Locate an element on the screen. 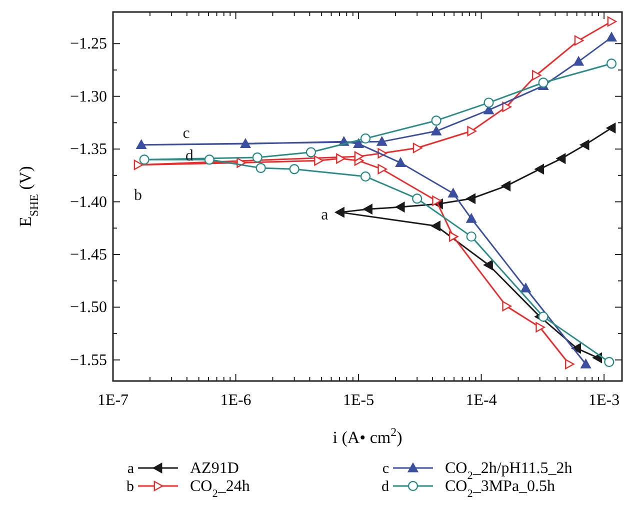  annotation: a is located at coordinates (324, 215).